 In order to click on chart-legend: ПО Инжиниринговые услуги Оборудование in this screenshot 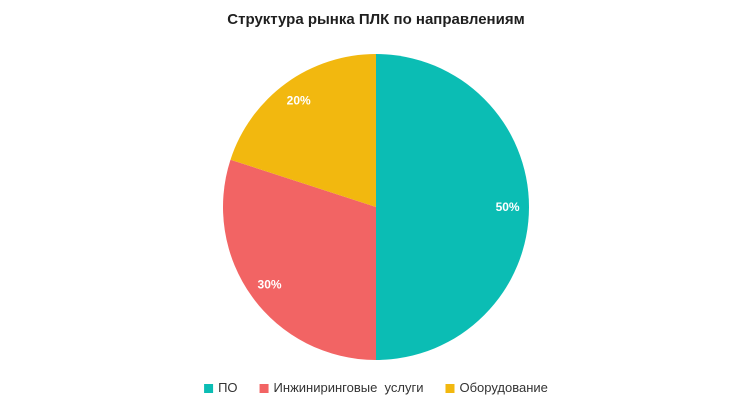, I will do `click(376, 387)`.